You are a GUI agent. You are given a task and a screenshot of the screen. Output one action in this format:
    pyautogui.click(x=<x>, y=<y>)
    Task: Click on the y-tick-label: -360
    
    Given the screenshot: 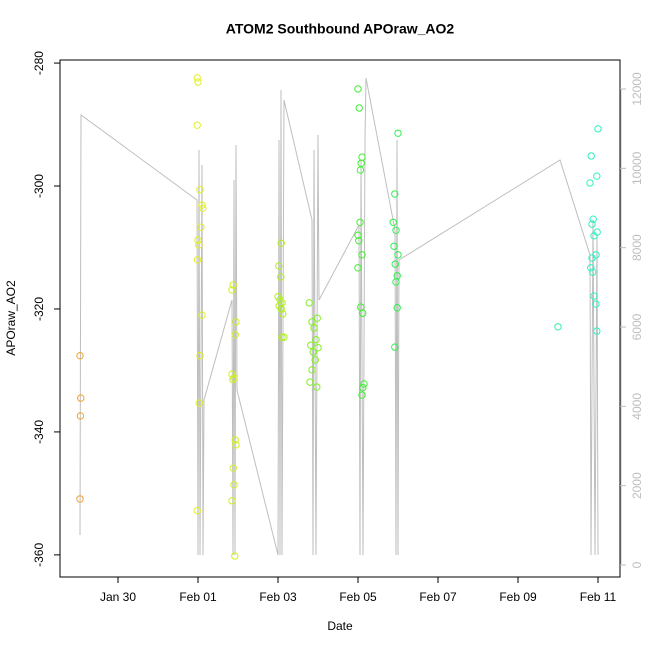 What is the action you would take?
    pyautogui.click(x=39, y=555)
    